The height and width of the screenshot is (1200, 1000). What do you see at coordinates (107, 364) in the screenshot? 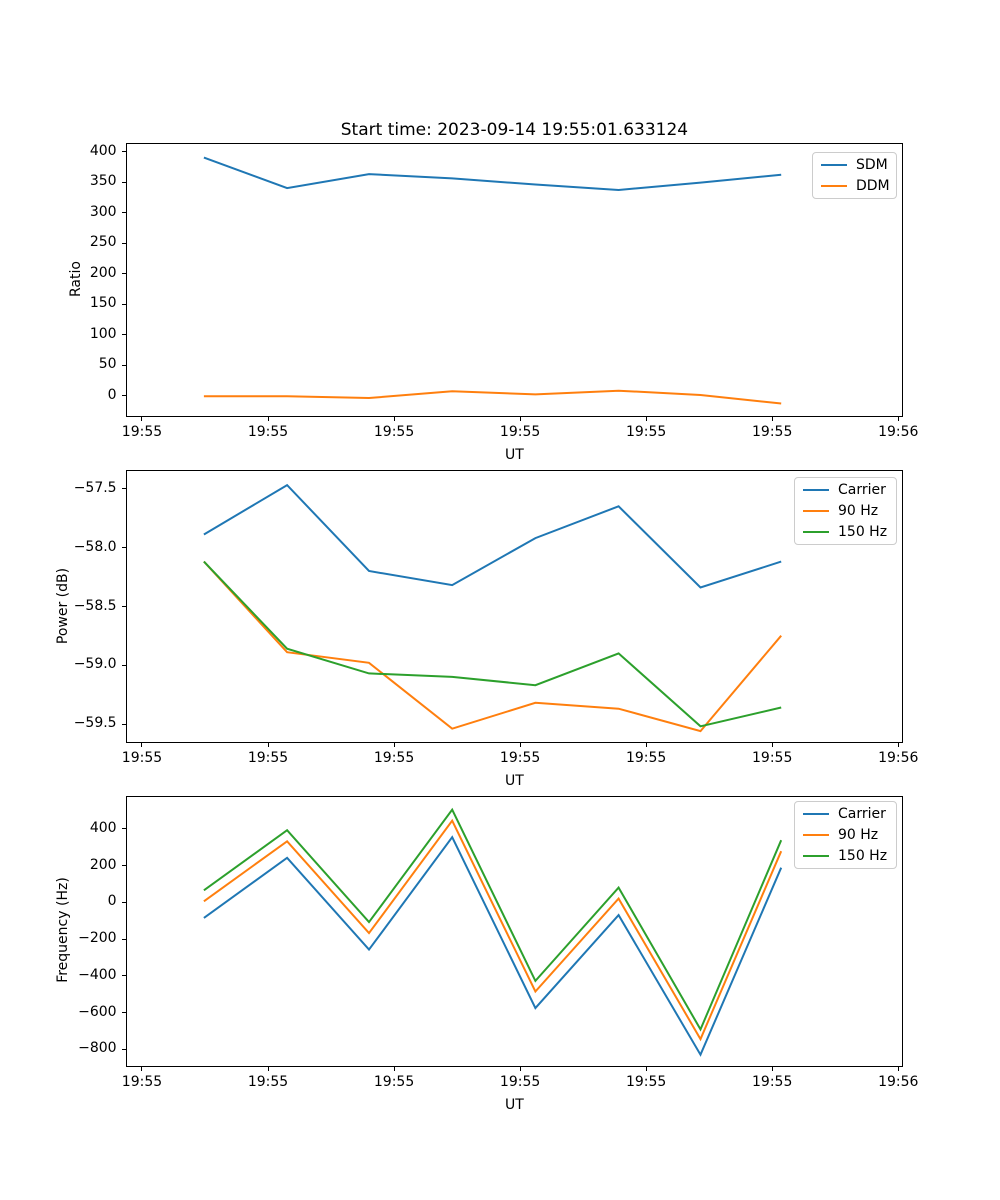
I see `plot1-y-tick-label: 50` at bounding box center [107, 364].